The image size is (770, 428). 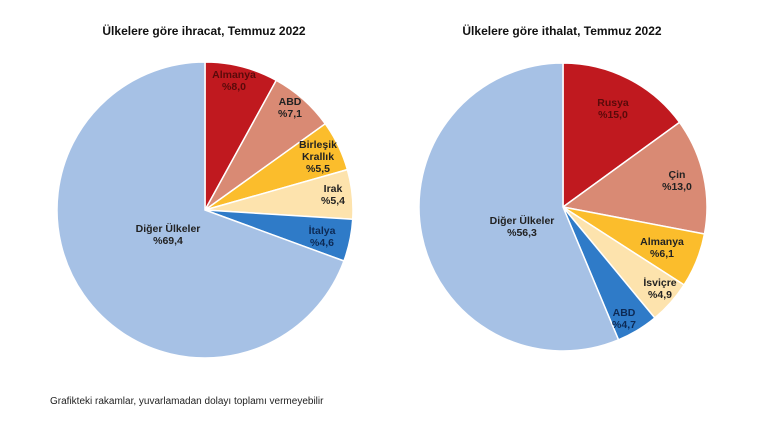 I want to click on chart-title-exports: Ülkelere göre ihracat, Temmuz 2022, so click(x=204, y=30).